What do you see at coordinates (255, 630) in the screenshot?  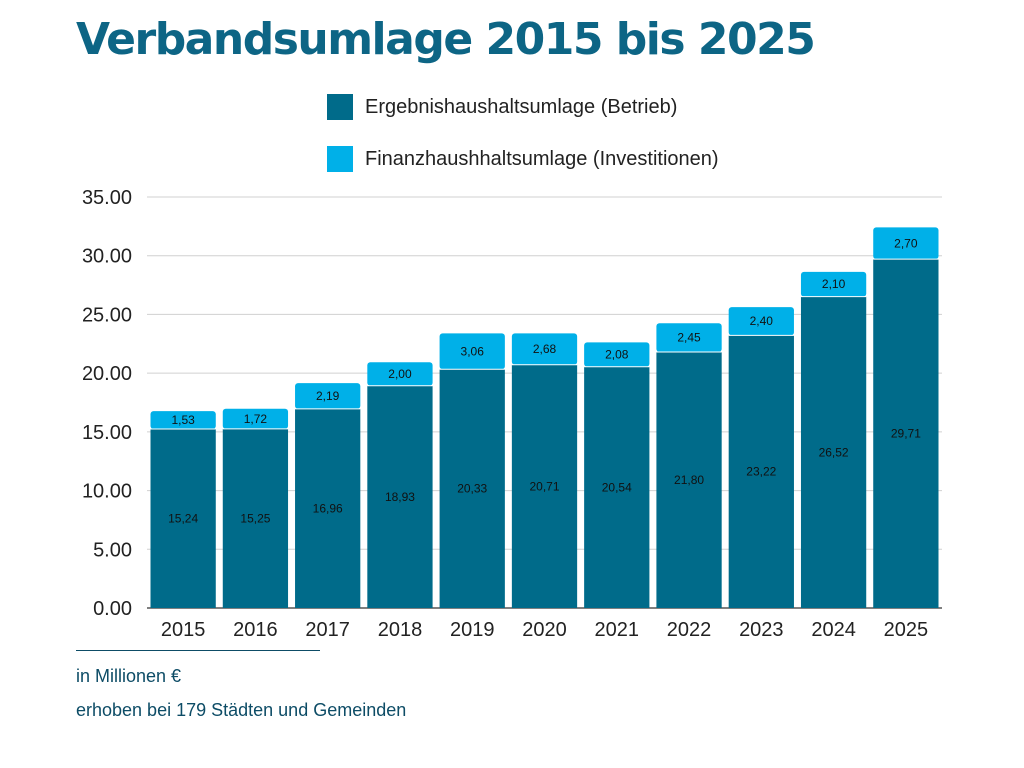 I see `x-tick-label: 2016` at bounding box center [255, 630].